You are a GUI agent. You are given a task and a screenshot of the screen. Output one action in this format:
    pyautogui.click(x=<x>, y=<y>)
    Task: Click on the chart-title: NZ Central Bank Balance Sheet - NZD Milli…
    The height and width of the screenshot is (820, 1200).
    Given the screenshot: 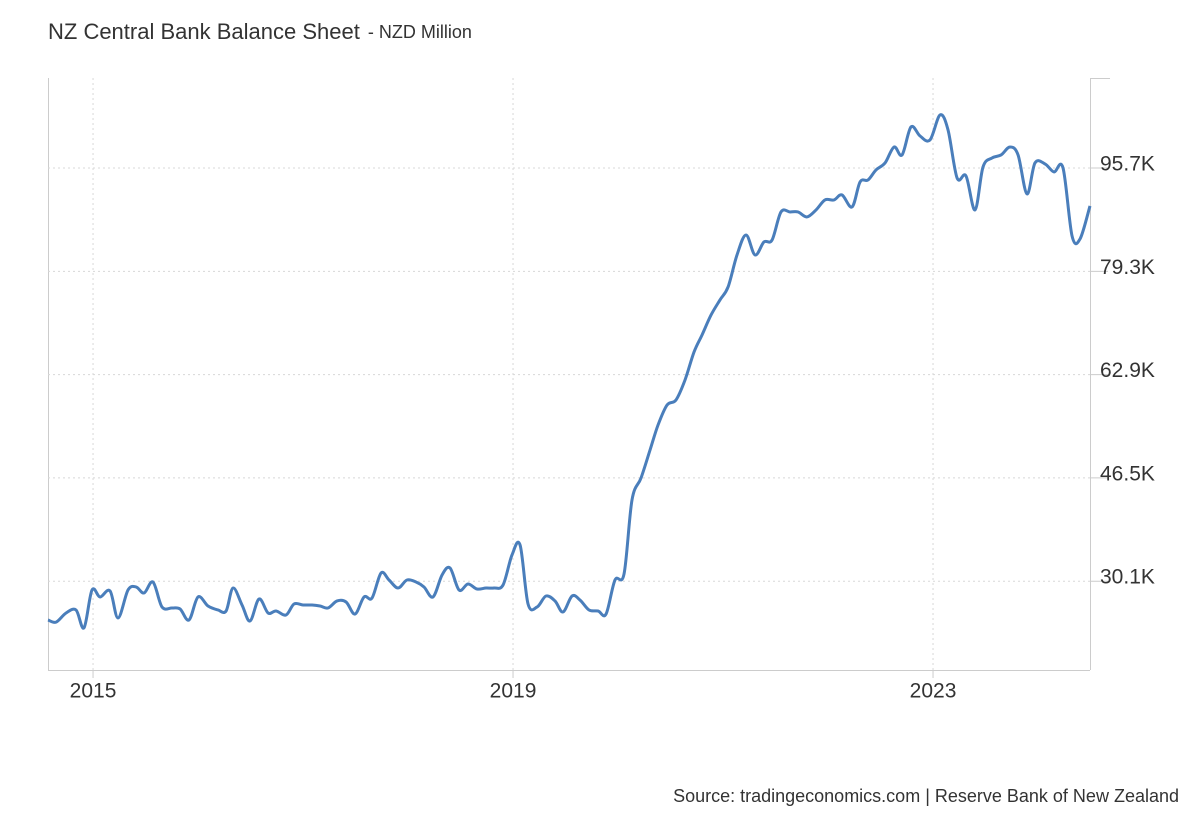 What is the action you would take?
    pyautogui.click(x=260, y=31)
    